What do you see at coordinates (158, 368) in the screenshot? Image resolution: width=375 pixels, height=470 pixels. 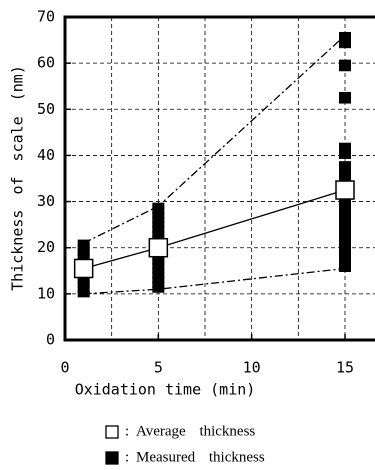 I see `x-tick-label: 5` at bounding box center [158, 368].